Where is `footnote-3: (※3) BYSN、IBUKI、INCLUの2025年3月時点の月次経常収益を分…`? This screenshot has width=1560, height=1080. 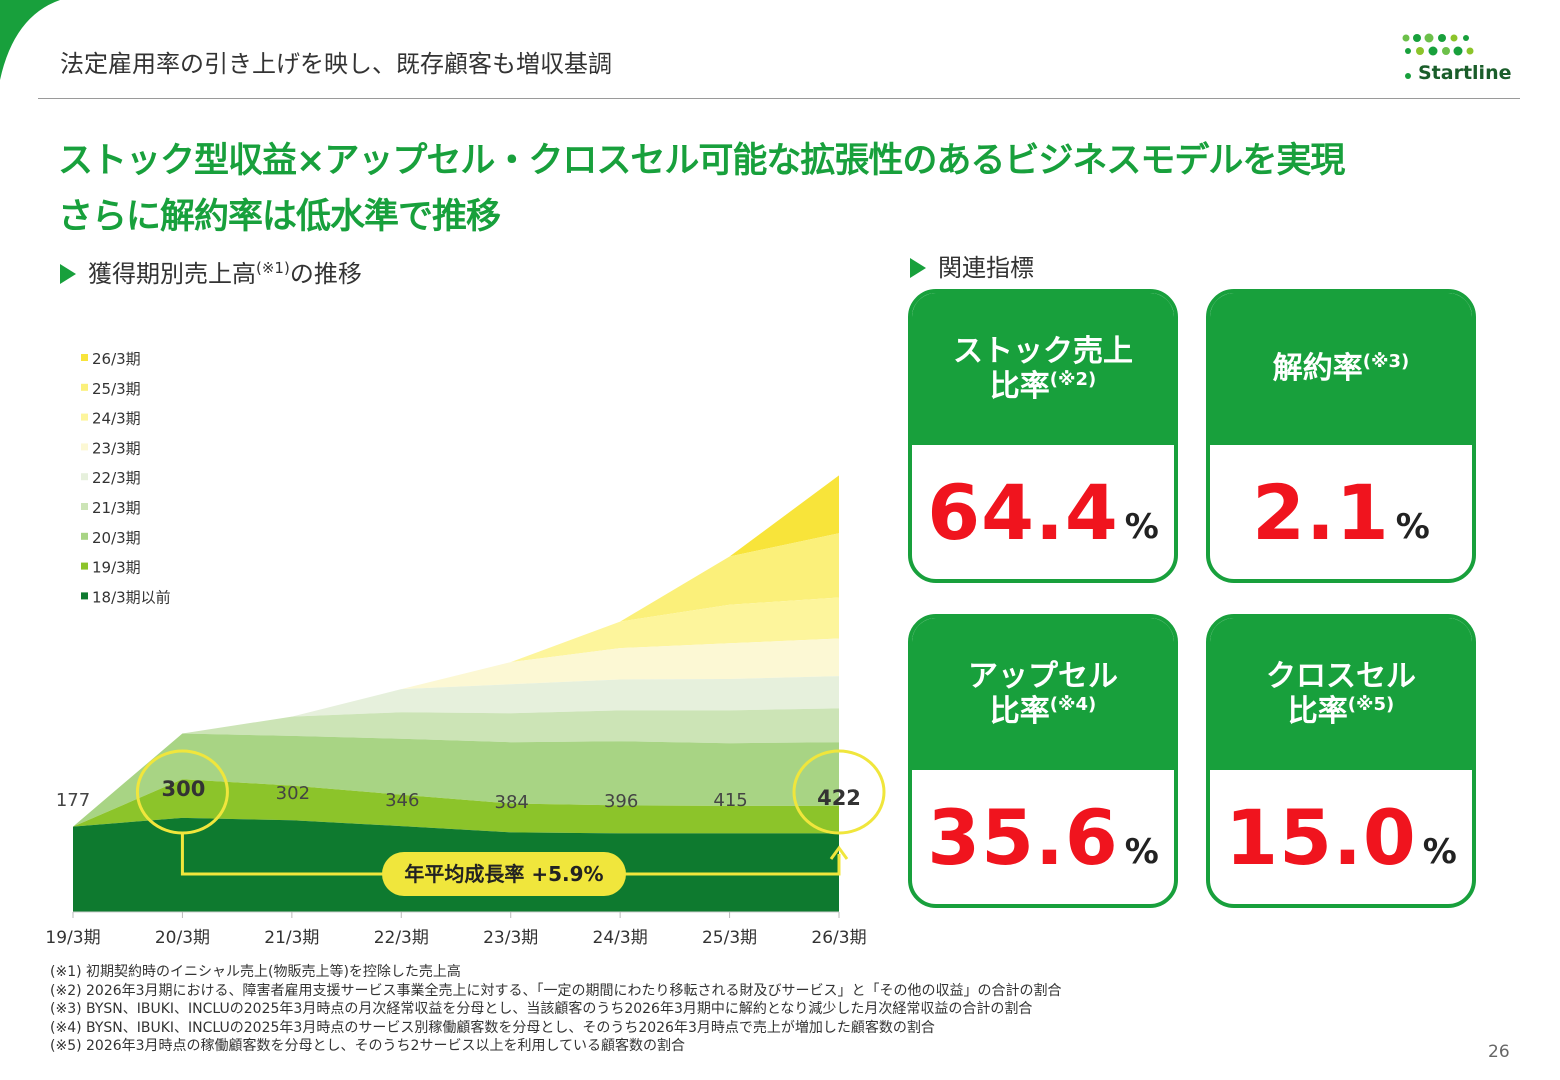
footnote-3: (※3) BYSN、IBUKI、INCLUの2025年3月時点の月次経常収益を分… is located at coordinates (541, 1009).